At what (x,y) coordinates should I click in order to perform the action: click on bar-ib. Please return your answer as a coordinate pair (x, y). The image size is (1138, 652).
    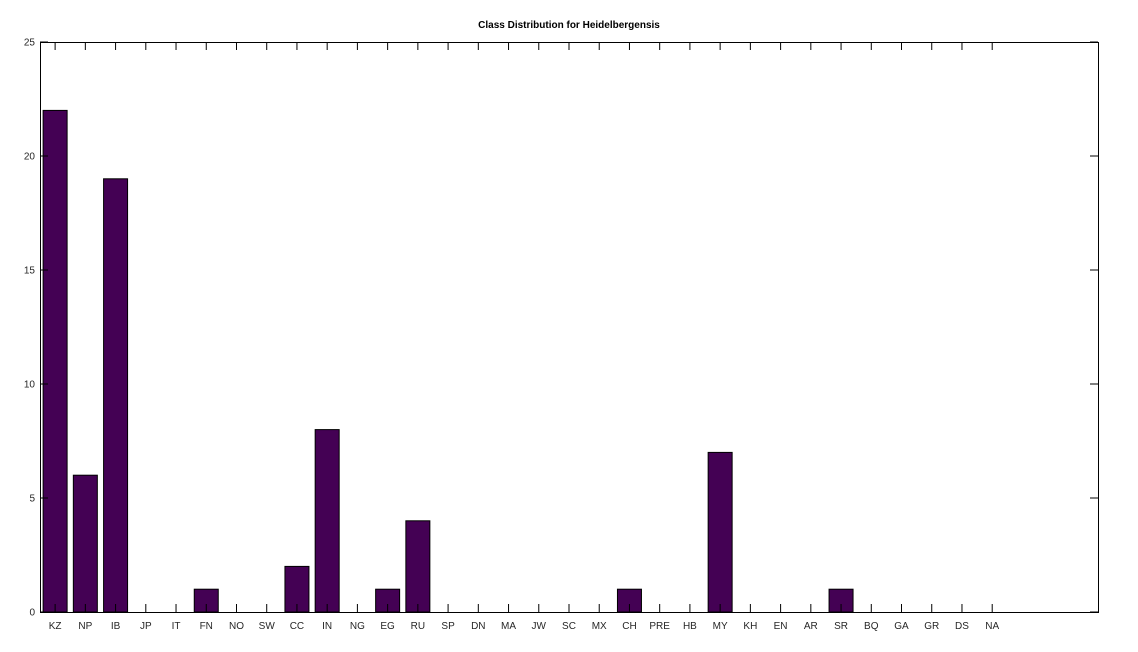
    Looking at the image, I should click on (116, 395).